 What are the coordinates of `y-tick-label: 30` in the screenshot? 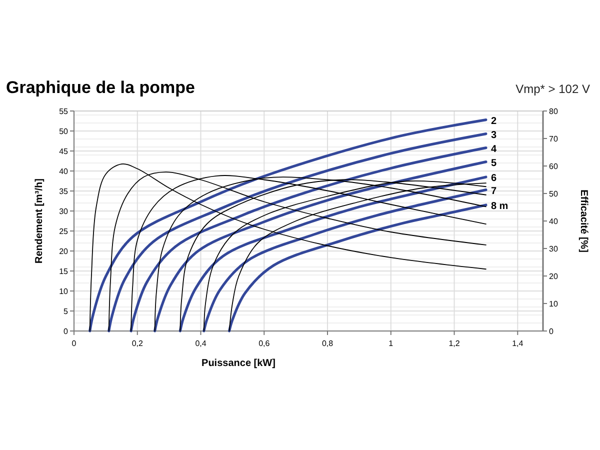 It's located at (64, 211).